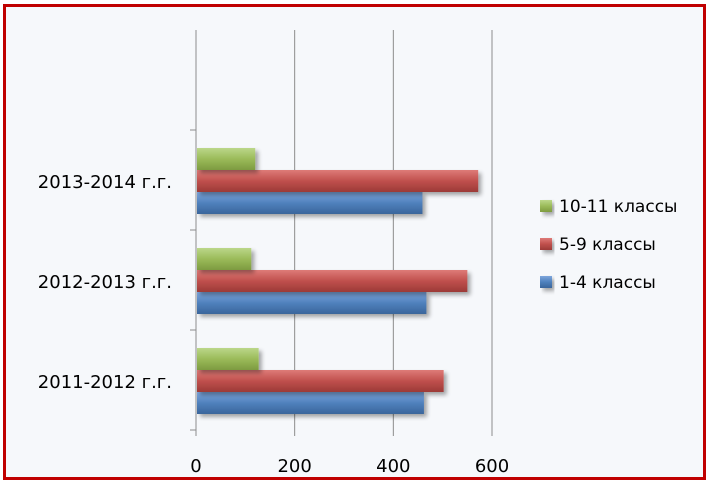 Image resolution: width=715 pixels, height=484 pixels. What do you see at coordinates (105, 282) in the screenshot?
I see `y-category-label: 2012-2013 г.г.` at bounding box center [105, 282].